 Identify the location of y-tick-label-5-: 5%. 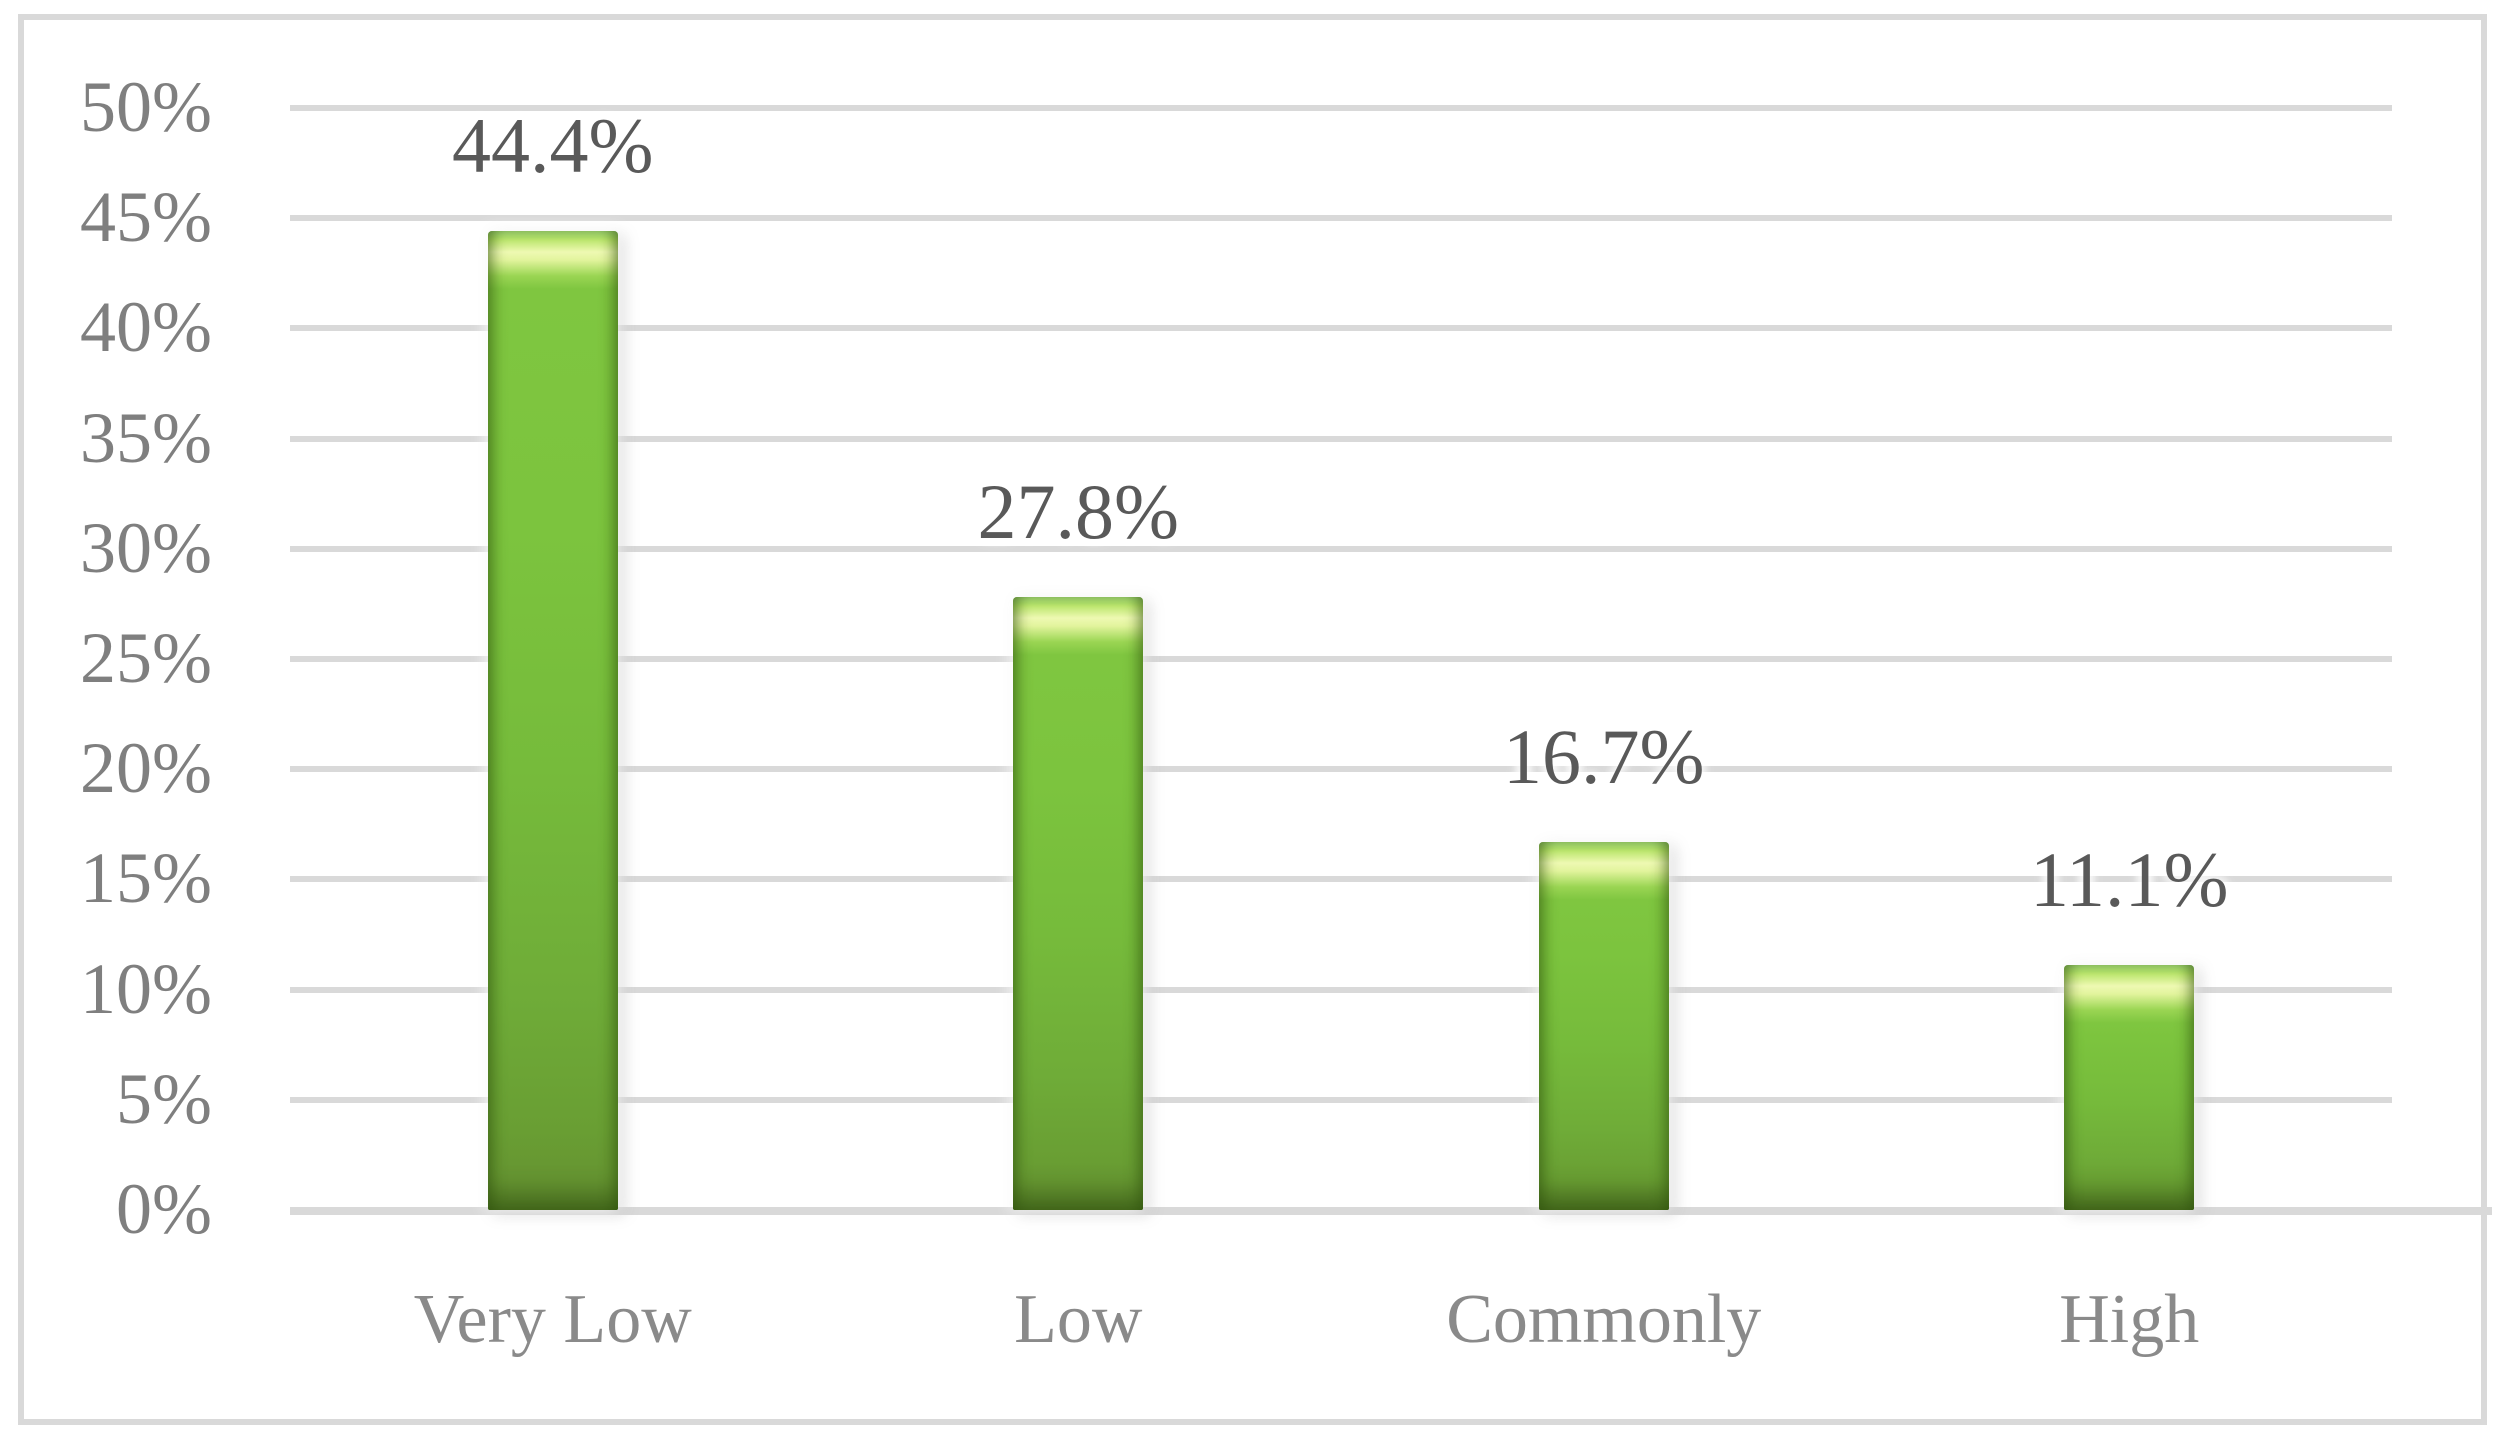
(164, 1098).